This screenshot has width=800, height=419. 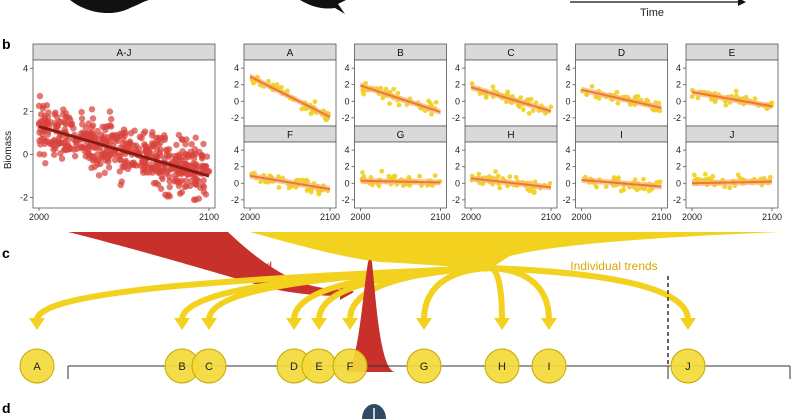 What do you see at coordinates (688, 367) in the screenshot?
I see `node-label: J` at bounding box center [688, 367].